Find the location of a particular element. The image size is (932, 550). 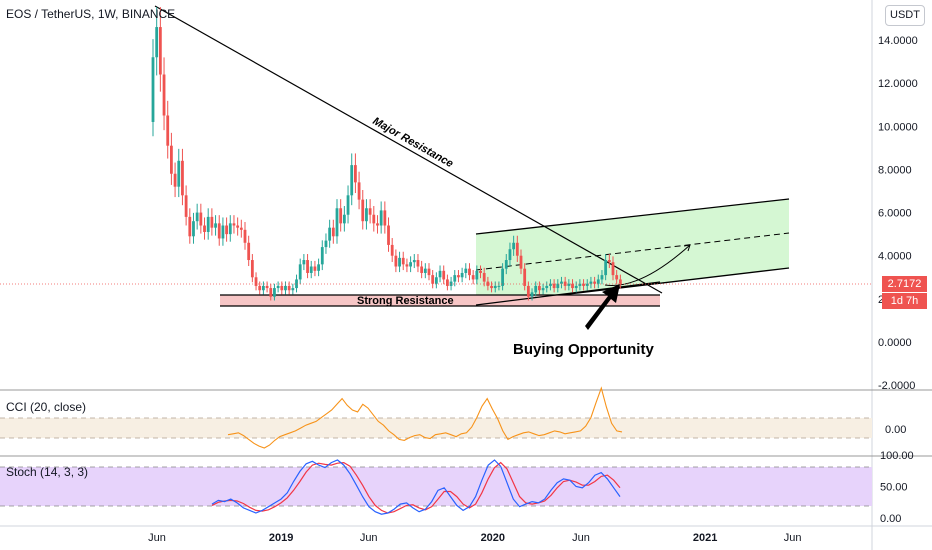

stoch-tick-label: 50.00 is located at coordinates (894, 488).